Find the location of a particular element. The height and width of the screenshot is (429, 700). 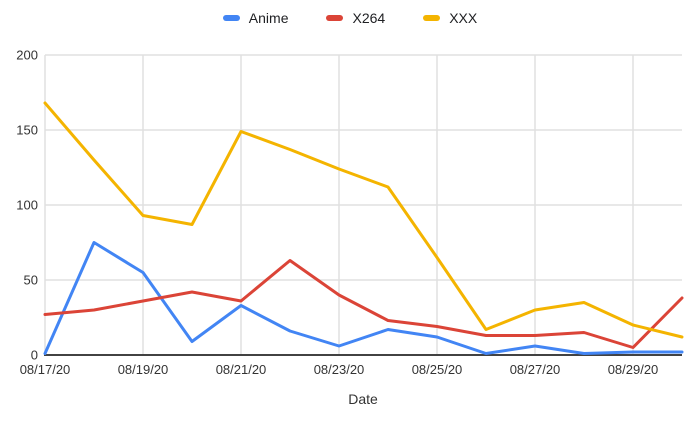

legend-label-x264: X264 is located at coordinates (369, 18).